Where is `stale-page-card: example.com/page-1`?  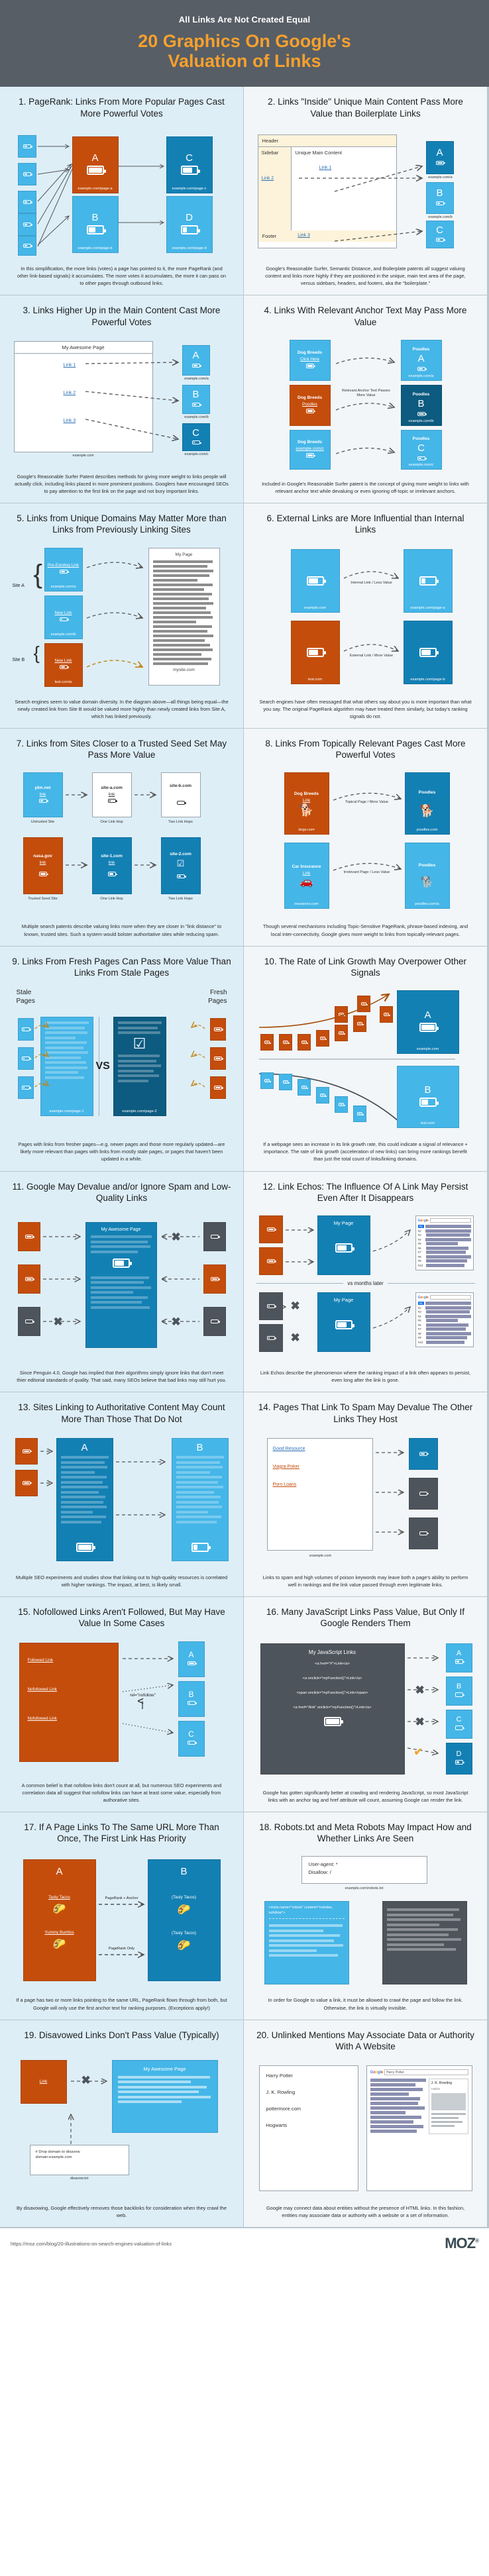
stale-page-card: example.com/page-1 is located at coordinates (66, 1067).